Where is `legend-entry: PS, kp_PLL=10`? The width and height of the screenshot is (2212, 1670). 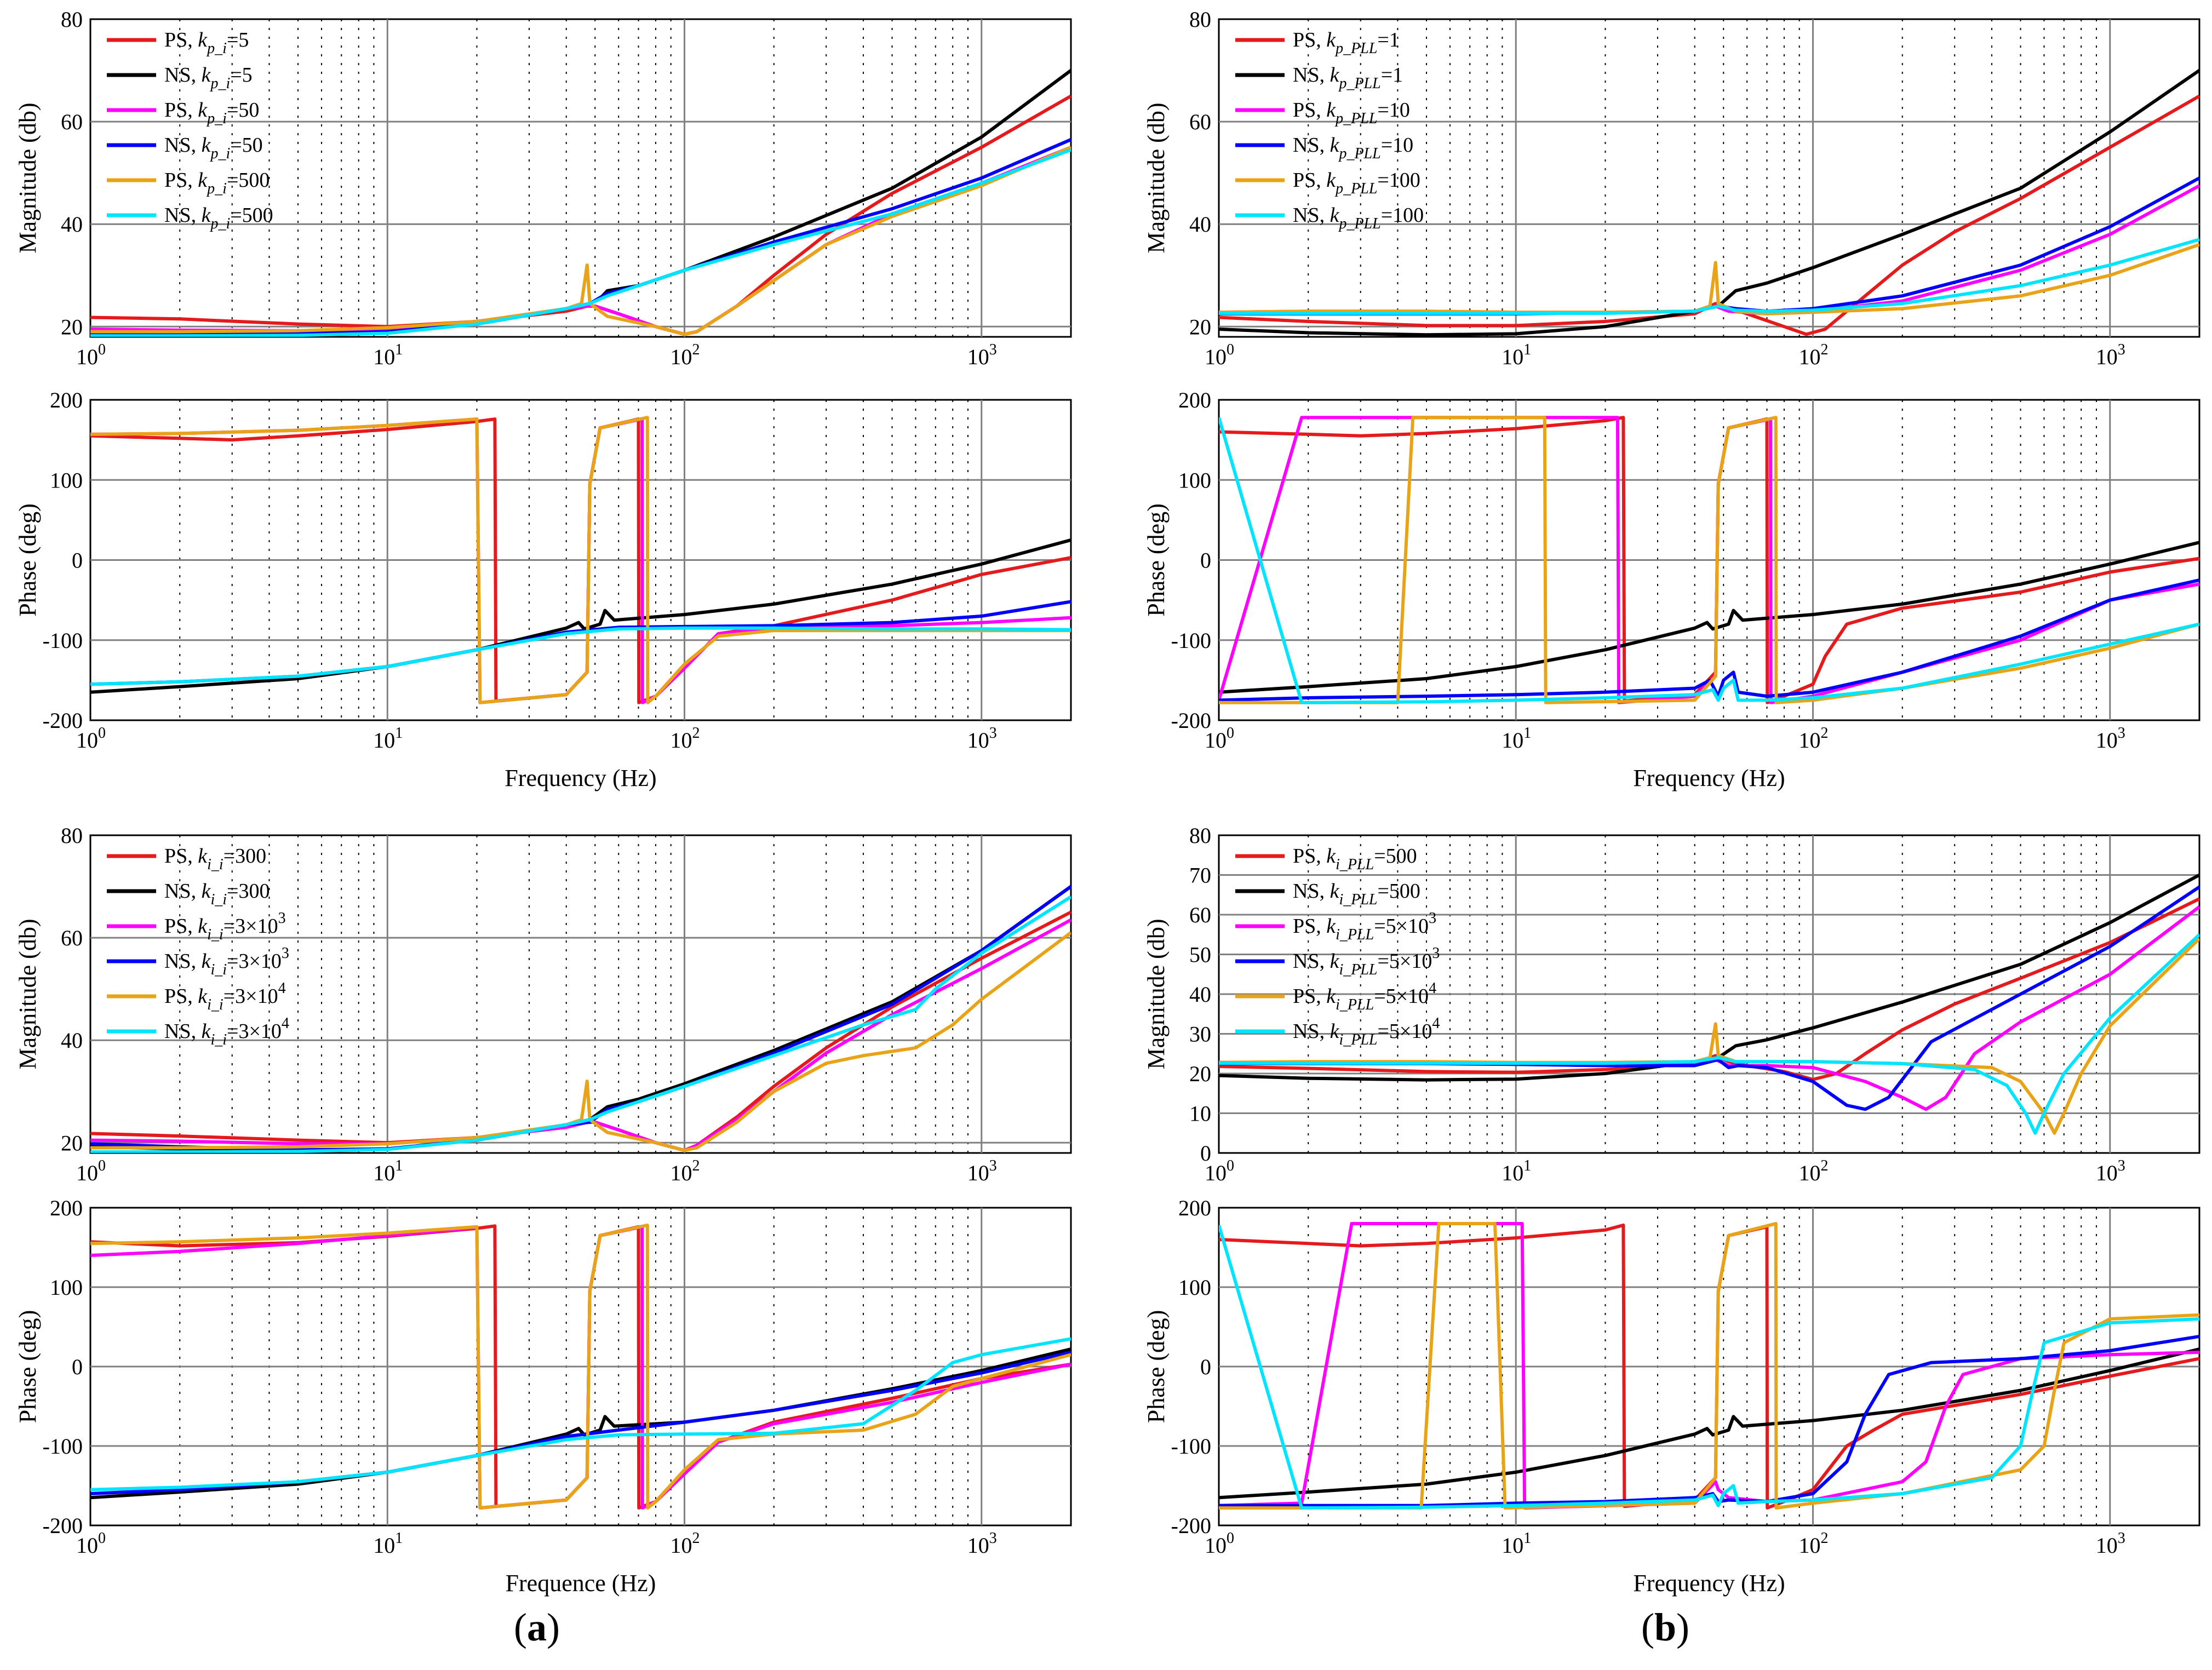 legend-entry: PS, kp_PLL=10 is located at coordinates (1351, 113).